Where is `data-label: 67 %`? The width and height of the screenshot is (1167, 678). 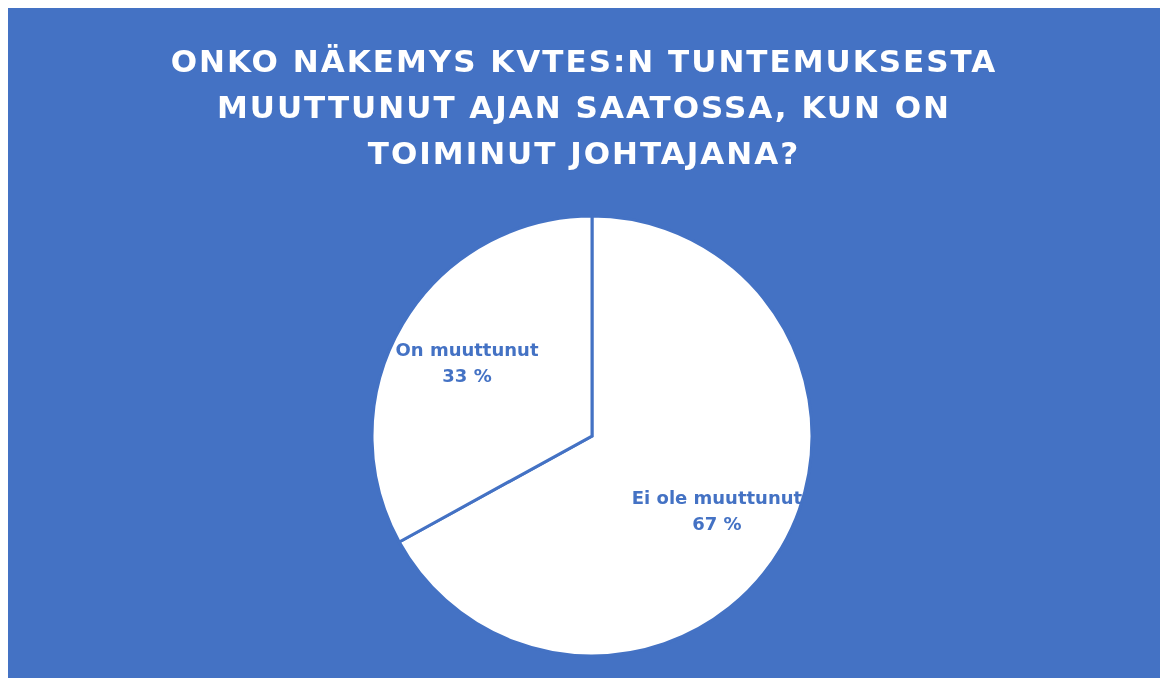 data-label: 67 % is located at coordinates (717, 523).